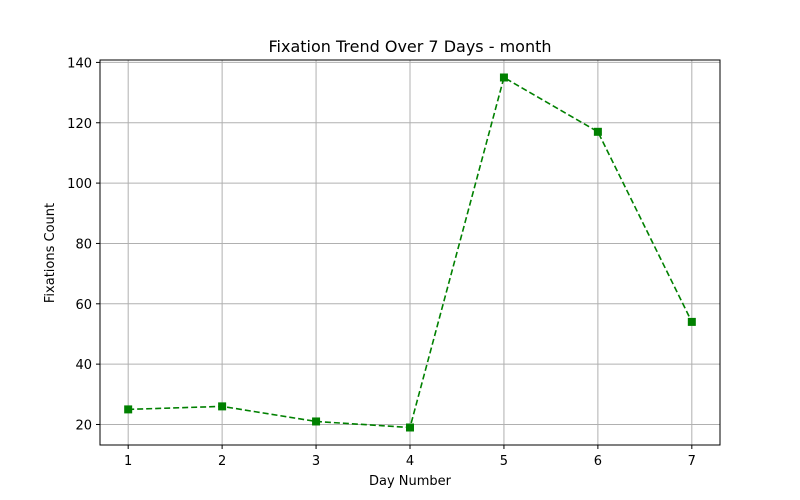  I want to click on y-tick-label: 20, so click(83, 425).